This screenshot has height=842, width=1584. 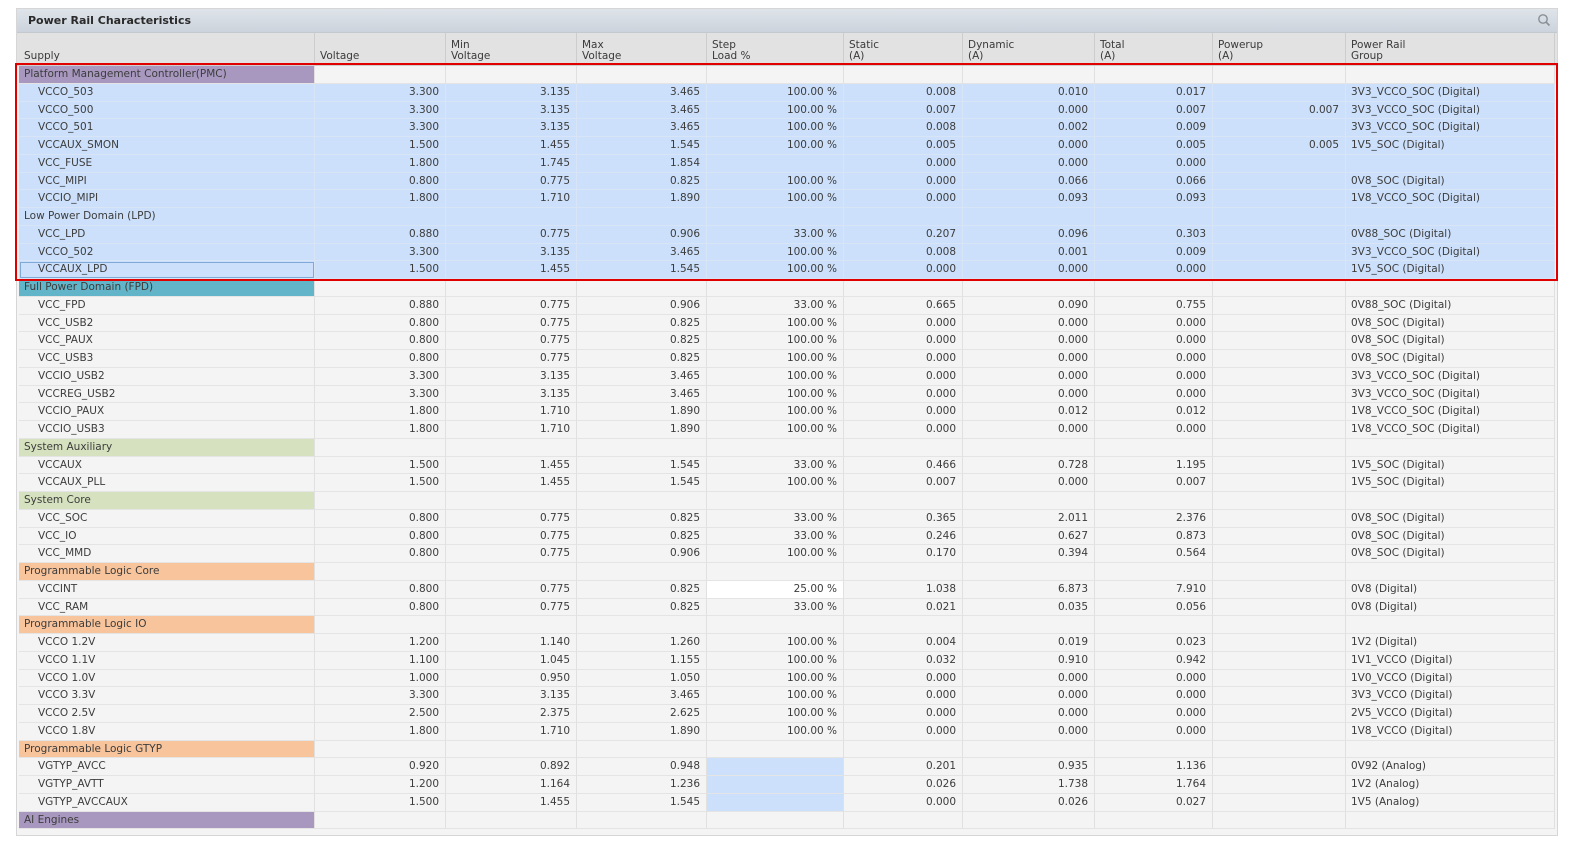 I want to click on voltage-cell: 1.100, so click(x=380, y=660).